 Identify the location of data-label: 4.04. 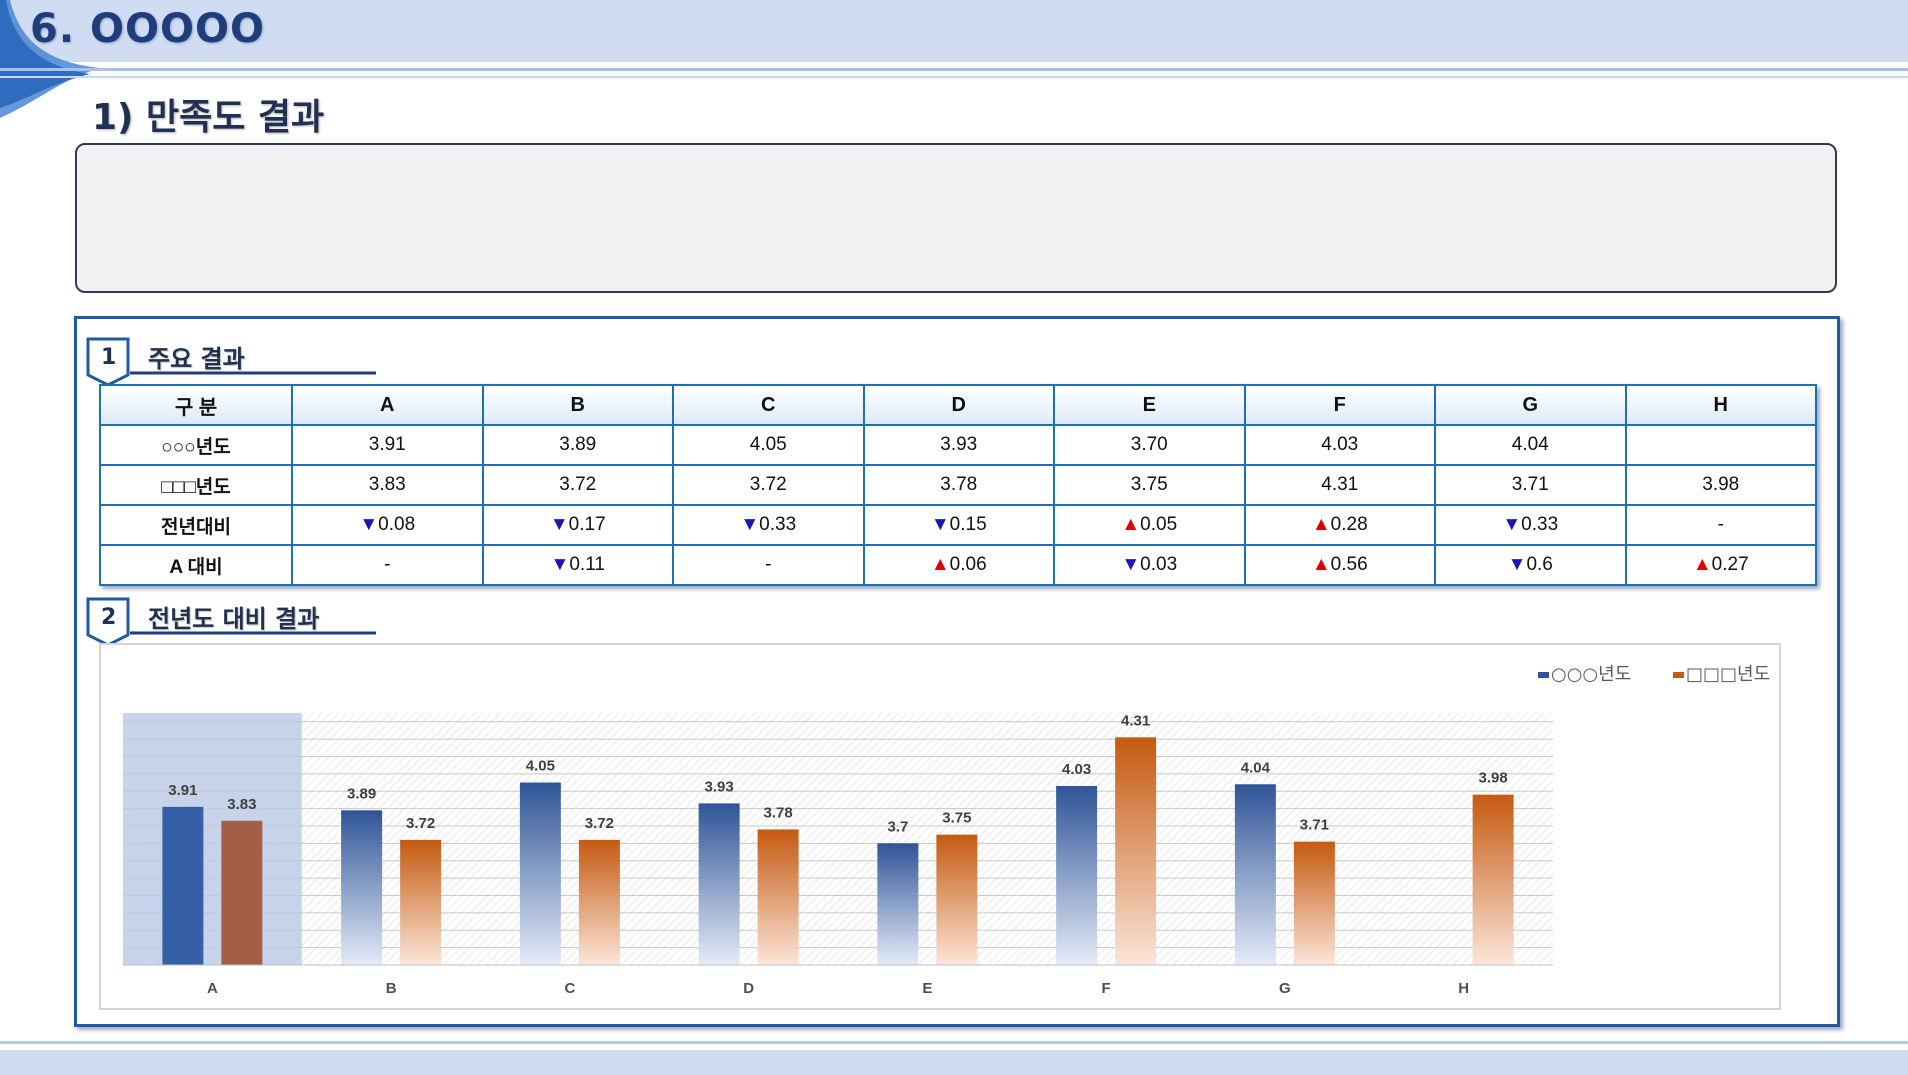
(1256, 767).